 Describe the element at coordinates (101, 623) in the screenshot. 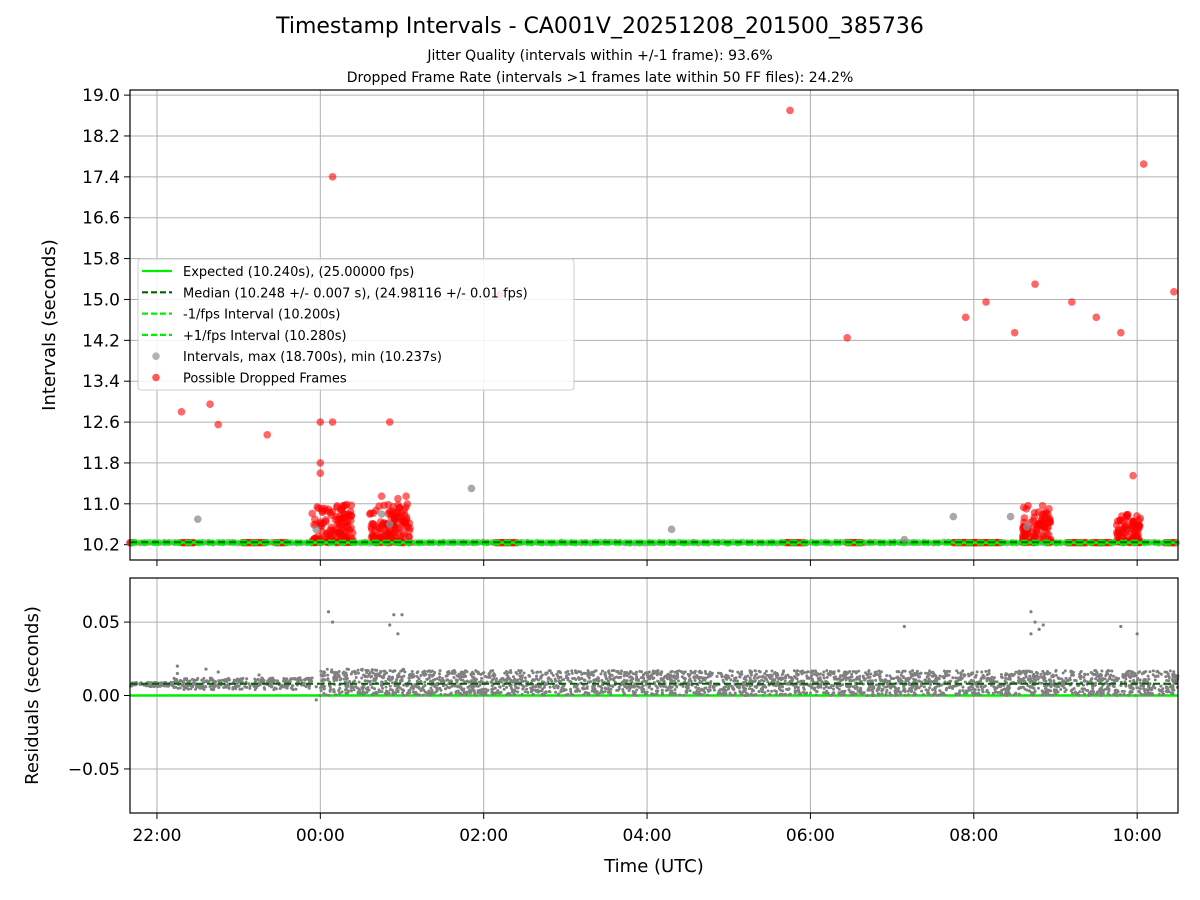

I see `y-tick-label: 0.05` at that location.